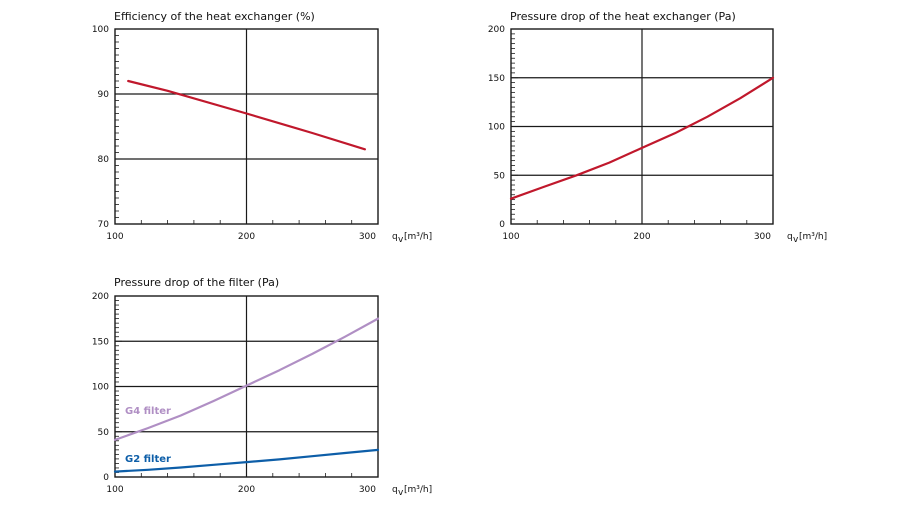  What do you see at coordinates (214, 16) in the screenshot?
I see `chart-title: Efficiency of the heat exchanger (%)` at bounding box center [214, 16].